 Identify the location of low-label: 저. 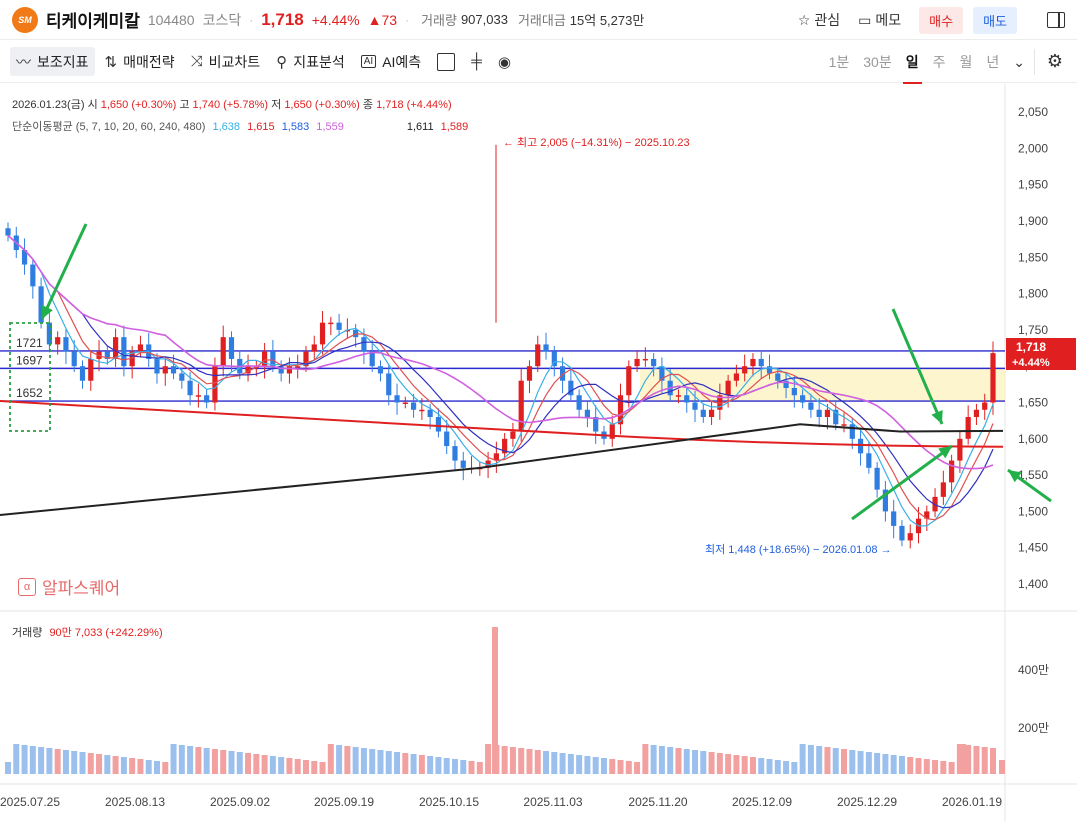
(276, 105).